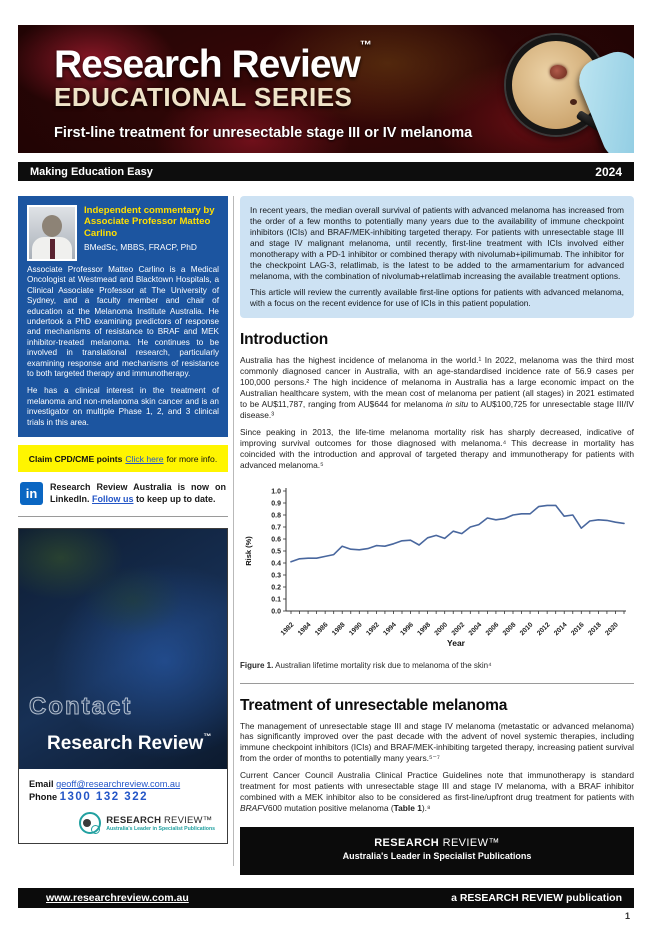 The image size is (652, 927). Describe the element at coordinates (52, 249) in the screenshot. I see `avatar-tie` at that location.